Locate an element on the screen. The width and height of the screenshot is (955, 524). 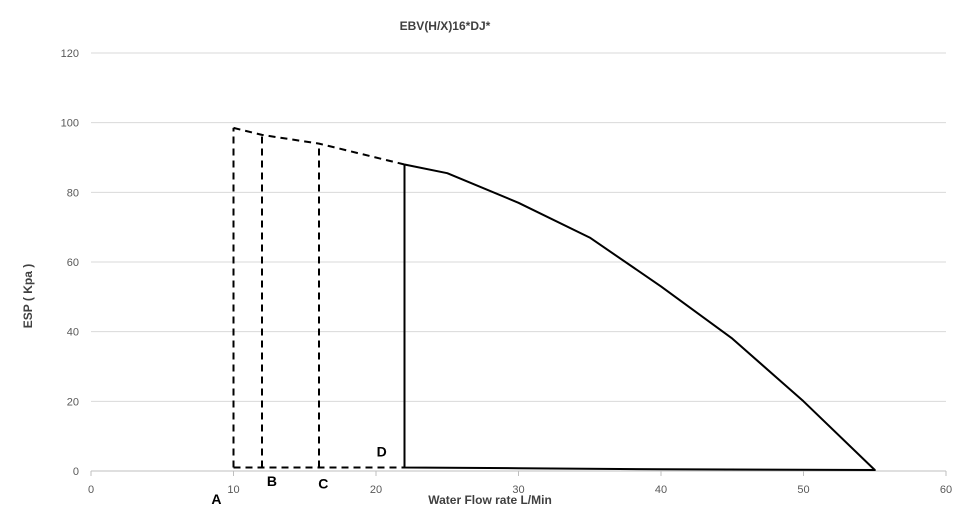
annotations: A B C D is located at coordinates (298, 475).